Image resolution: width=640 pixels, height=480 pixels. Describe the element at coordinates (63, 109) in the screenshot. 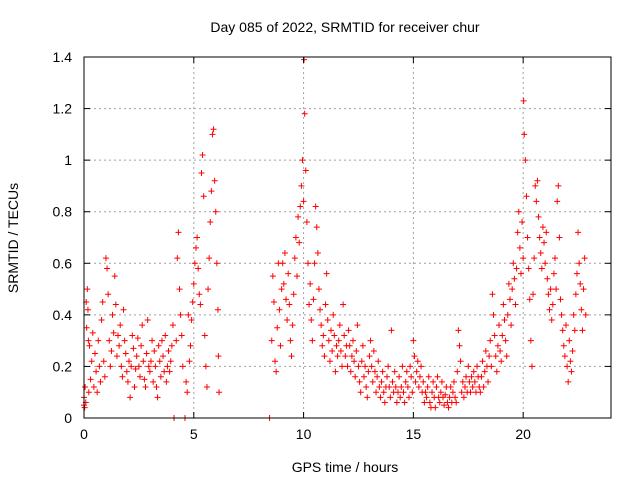

I see `y-tick-label: 1.2` at that location.